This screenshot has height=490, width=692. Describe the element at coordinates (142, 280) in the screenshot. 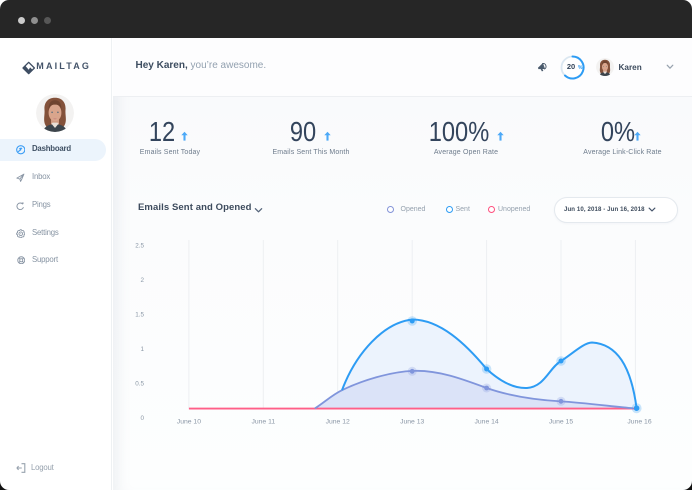

I see `svg-text: 2` at that location.